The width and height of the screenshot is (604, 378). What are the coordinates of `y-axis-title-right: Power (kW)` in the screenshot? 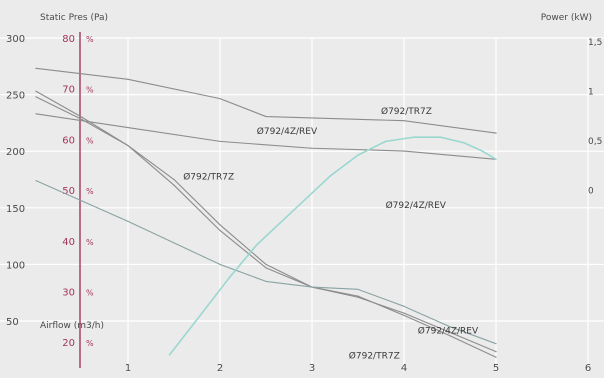 It's located at (566, 18).